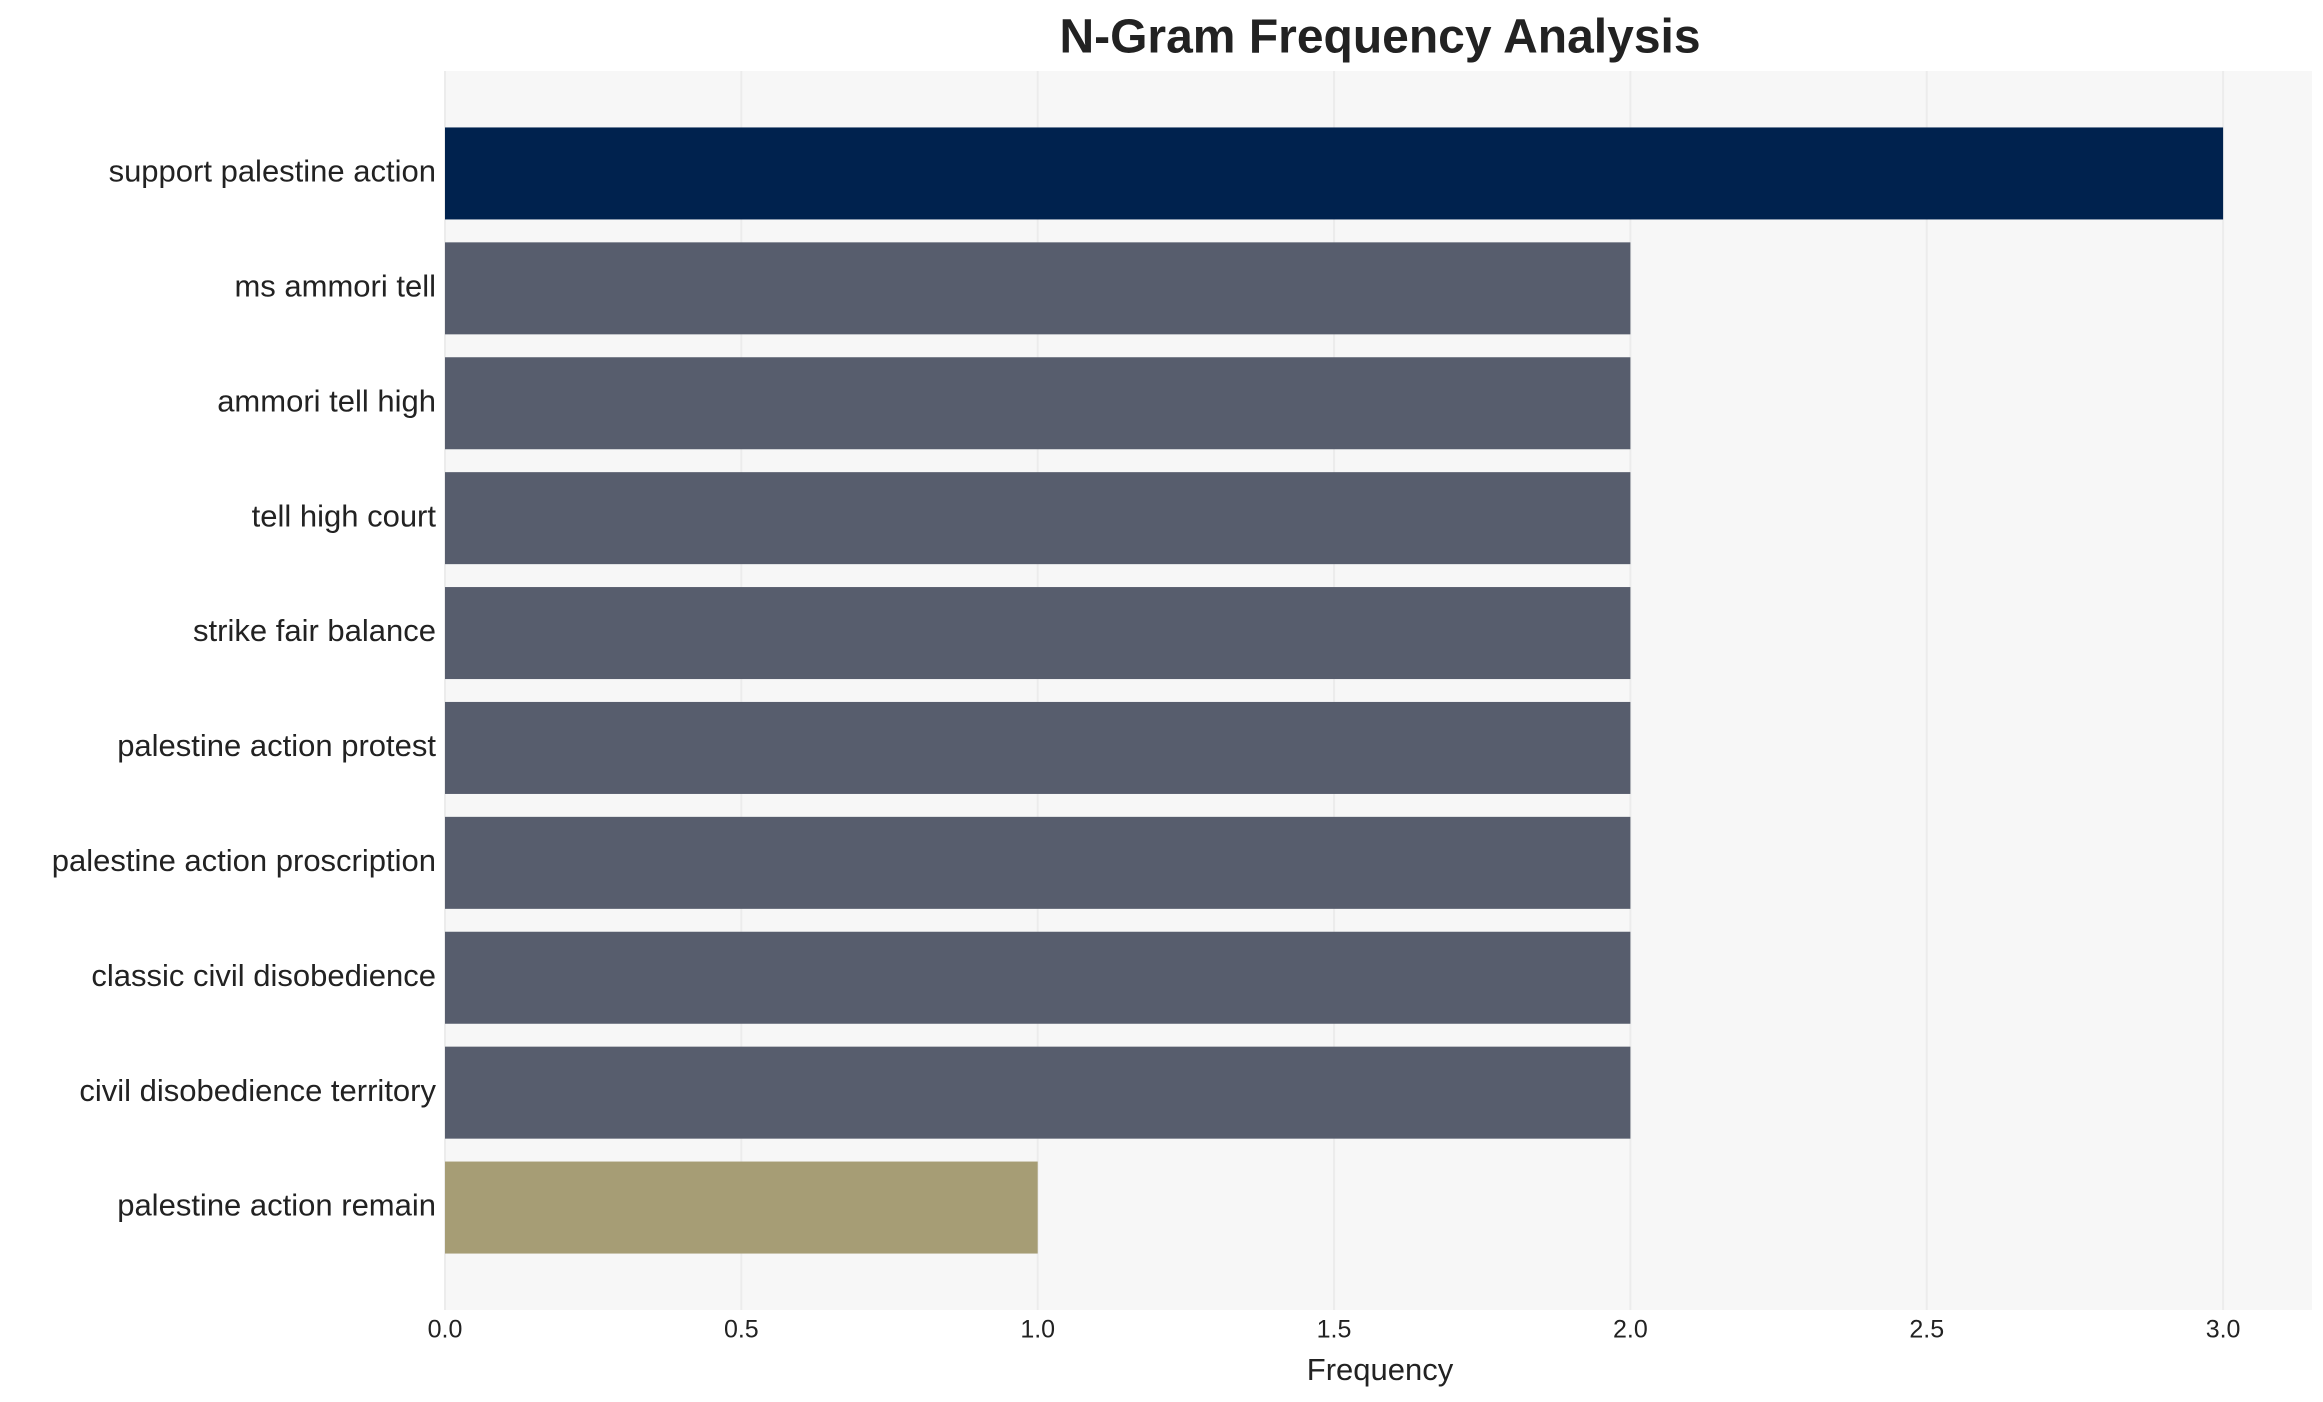 This screenshot has width=2323, height=1402. Describe the element at coordinates (257, 1090) in the screenshot. I see `y-tick-label: civil disobedience territory` at that location.